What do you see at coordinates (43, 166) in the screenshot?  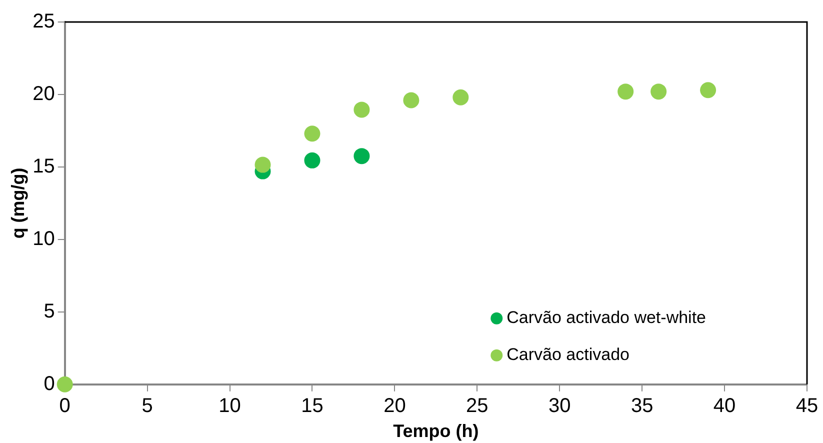 I see `y-tick-label: 15` at bounding box center [43, 166].